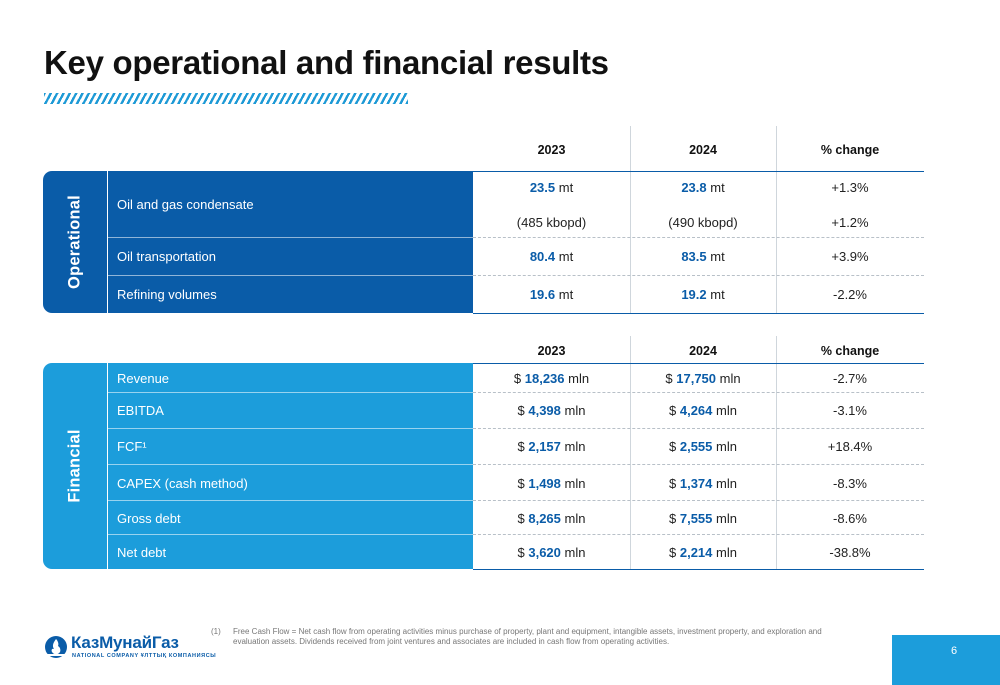 The image size is (1000, 685). What do you see at coordinates (703, 410) in the screenshot?
I see `value-2024: $ 4,264 mln` at bounding box center [703, 410].